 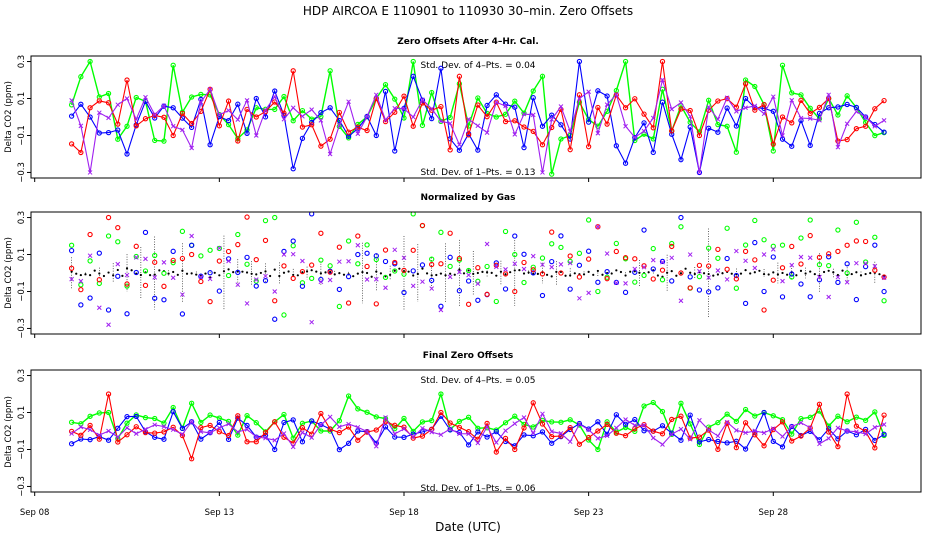 What do you see at coordinates (22, 291) in the screenshot?
I see `y-tick-label: −0.1` at bounding box center [22, 291].